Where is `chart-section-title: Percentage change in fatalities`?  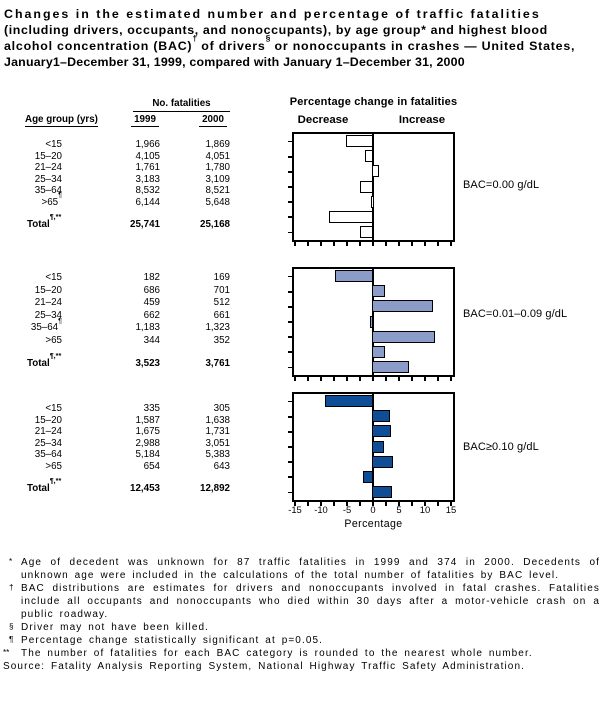 chart-section-title: Percentage change in fatalities is located at coordinates (373, 102).